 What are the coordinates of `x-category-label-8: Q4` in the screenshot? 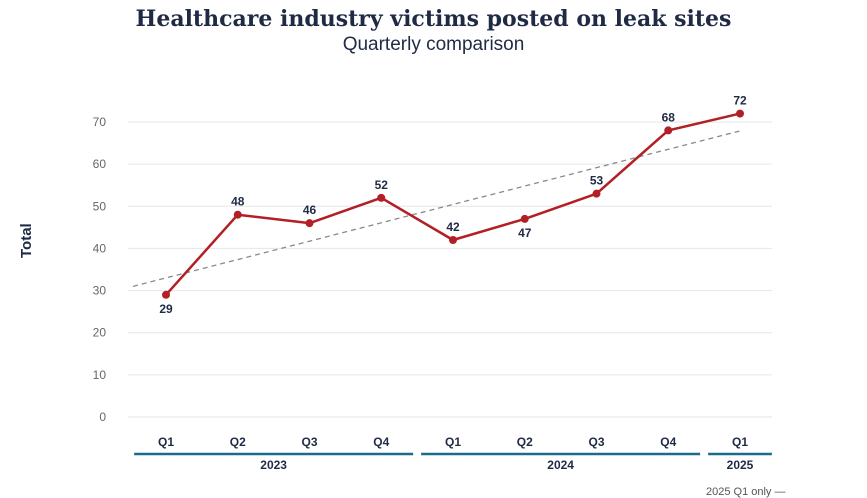 It's located at (668, 442).